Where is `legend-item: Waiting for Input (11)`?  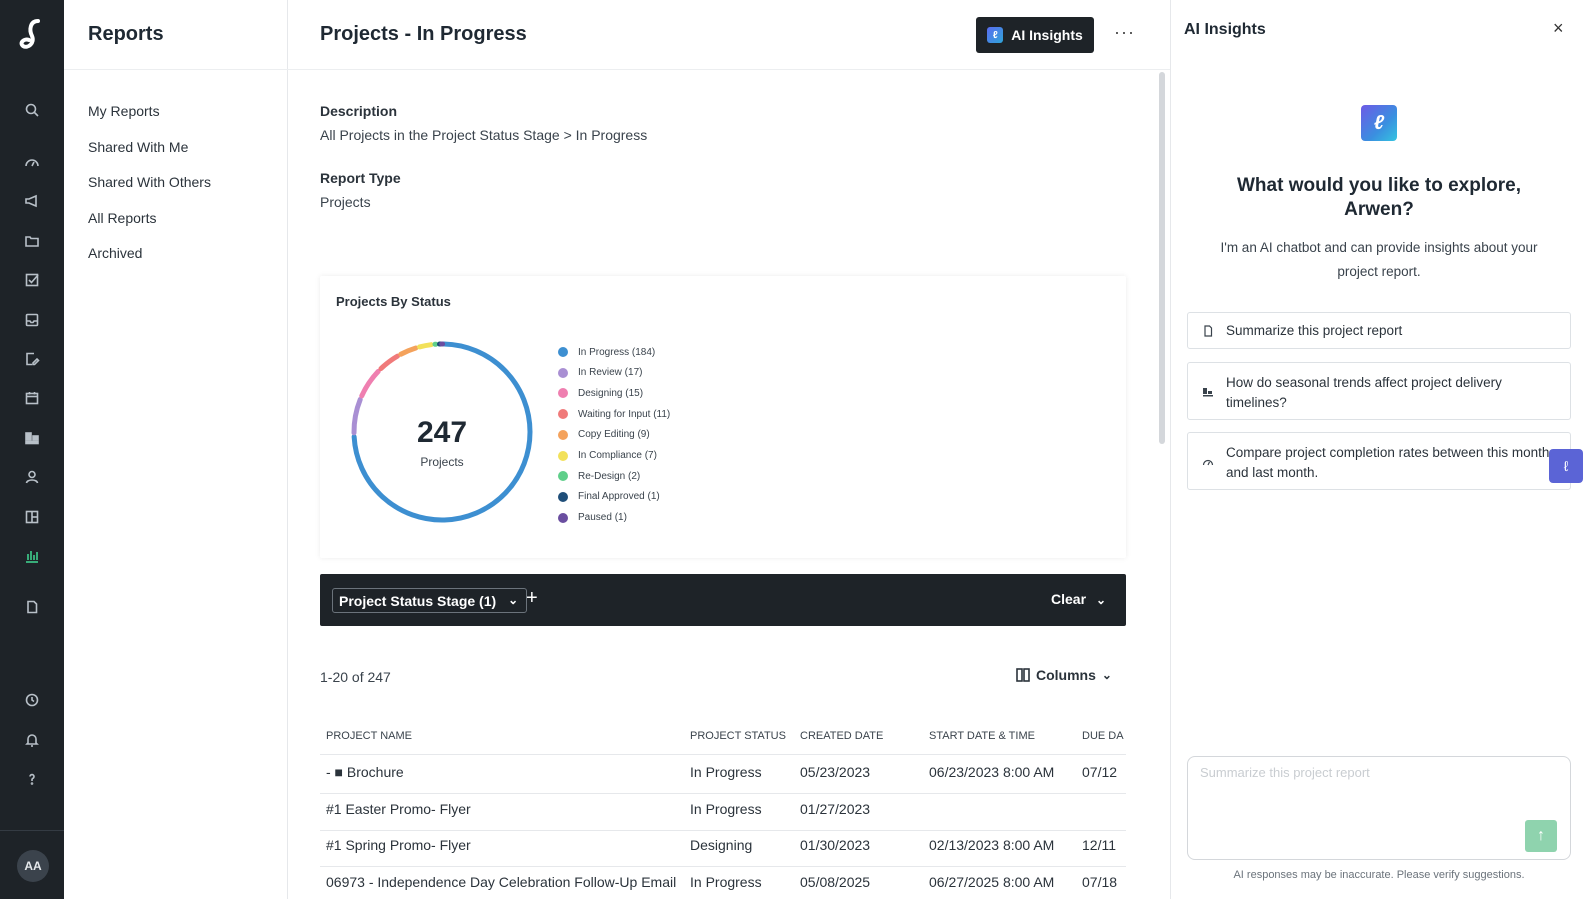 legend-item: Waiting for Input (11) is located at coordinates (614, 414).